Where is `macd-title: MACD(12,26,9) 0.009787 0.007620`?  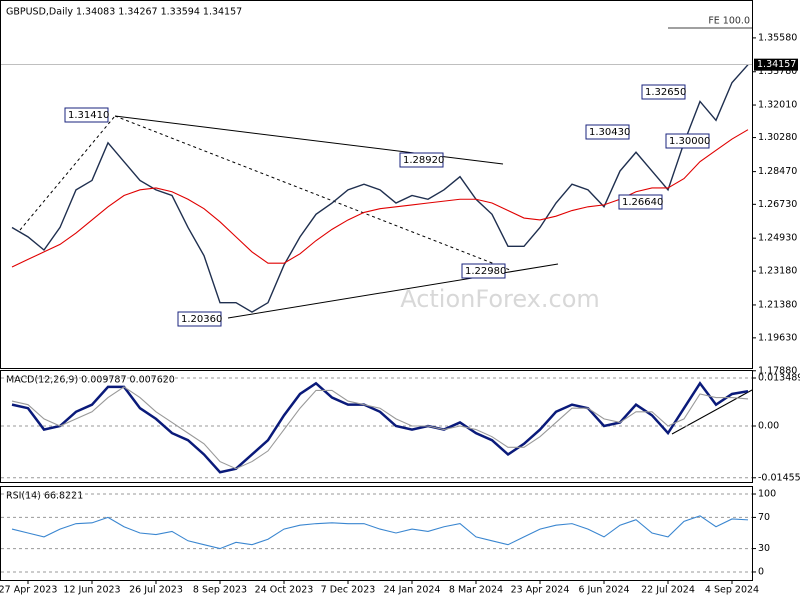 macd-title: MACD(12,26,9) 0.009787 0.007620 is located at coordinates (90, 380).